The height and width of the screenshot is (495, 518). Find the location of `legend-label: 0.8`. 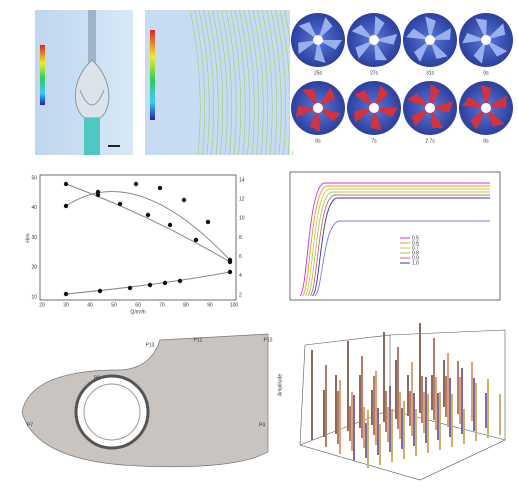

legend-label: 0.8 is located at coordinates (415, 253).